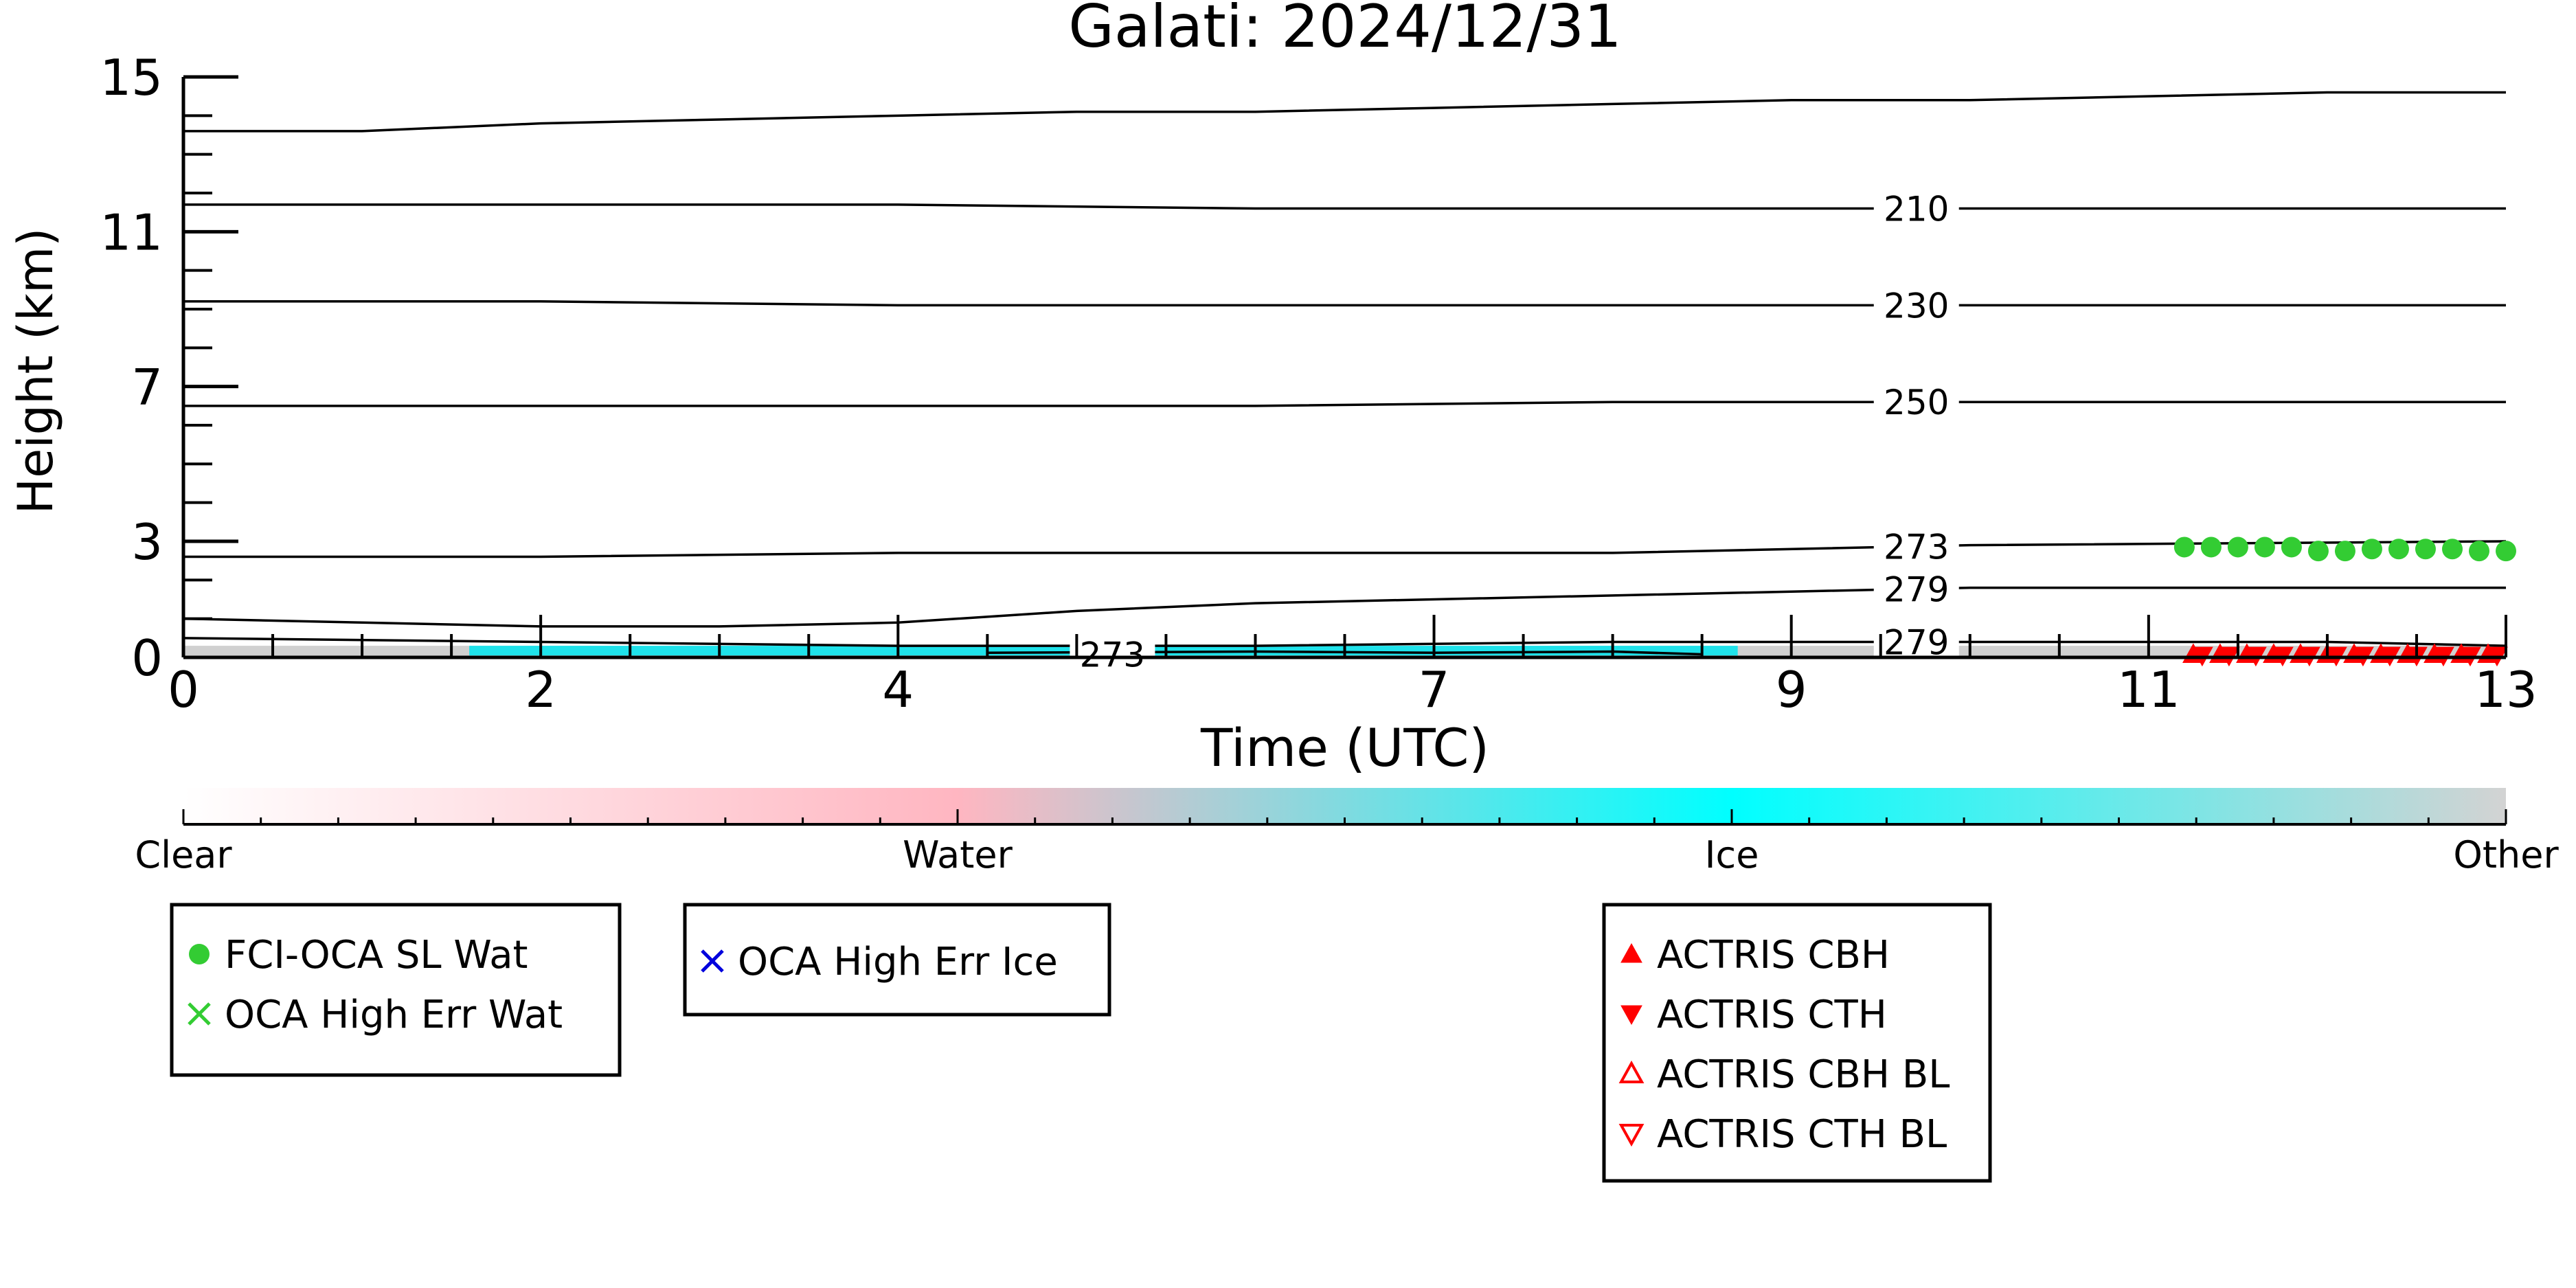  What do you see at coordinates (147, 658) in the screenshot?
I see `y-tick-label: 0` at bounding box center [147, 658].